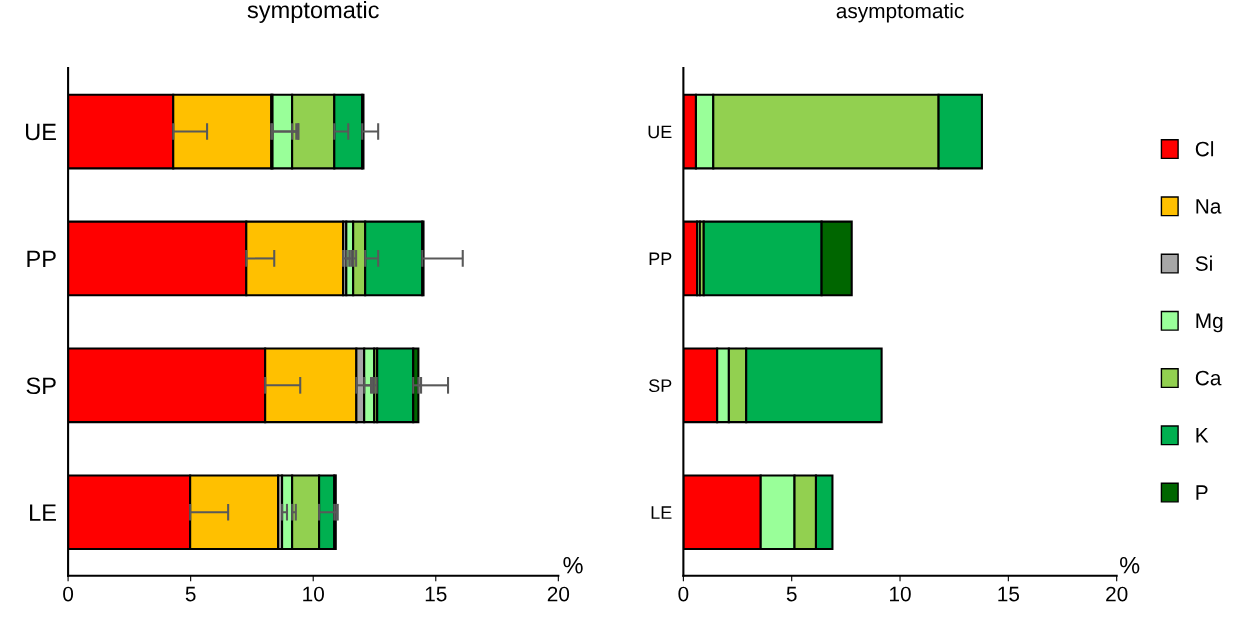 This screenshot has width=1238, height=619. I want to click on legend-label: Cl, so click(1204, 149).